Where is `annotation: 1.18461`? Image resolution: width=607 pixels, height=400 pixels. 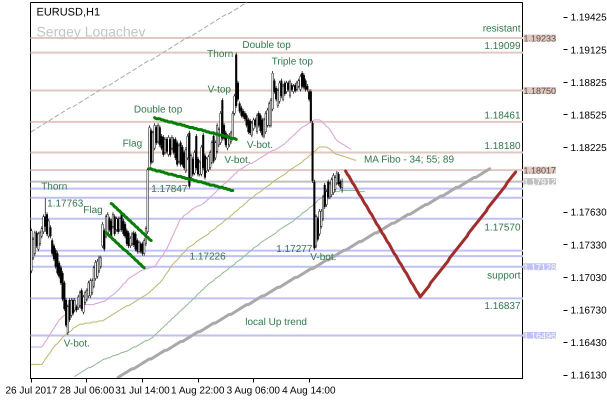
annotation: 1.18461 is located at coordinates (502, 116).